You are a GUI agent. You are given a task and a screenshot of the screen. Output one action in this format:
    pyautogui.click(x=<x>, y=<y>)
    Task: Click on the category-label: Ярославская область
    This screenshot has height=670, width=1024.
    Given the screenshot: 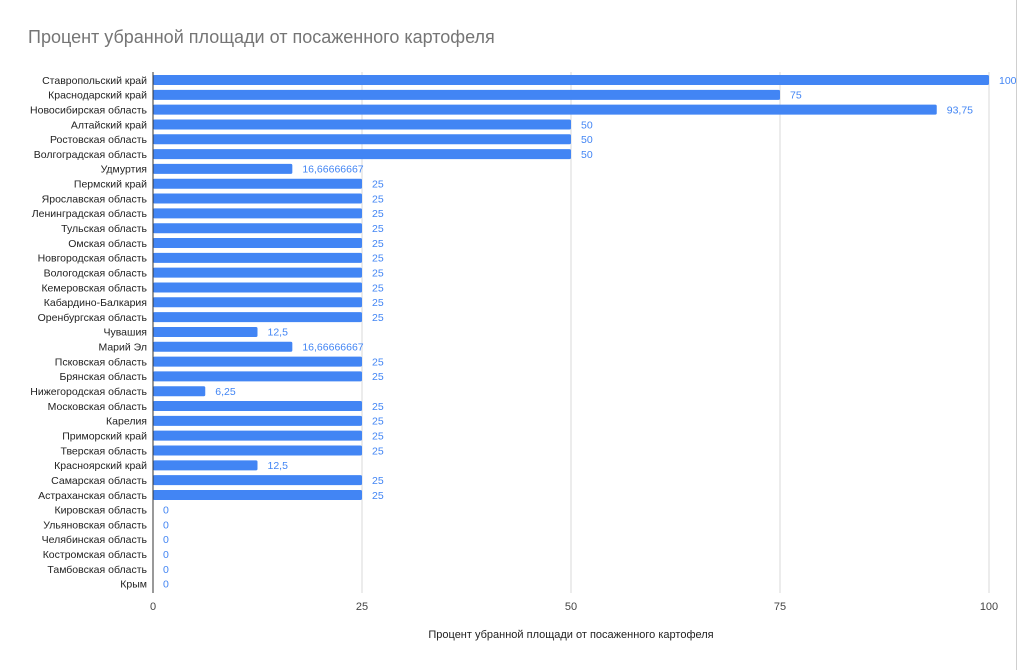 What is the action you would take?
    pyautogui.click(x=95, y=199)
    